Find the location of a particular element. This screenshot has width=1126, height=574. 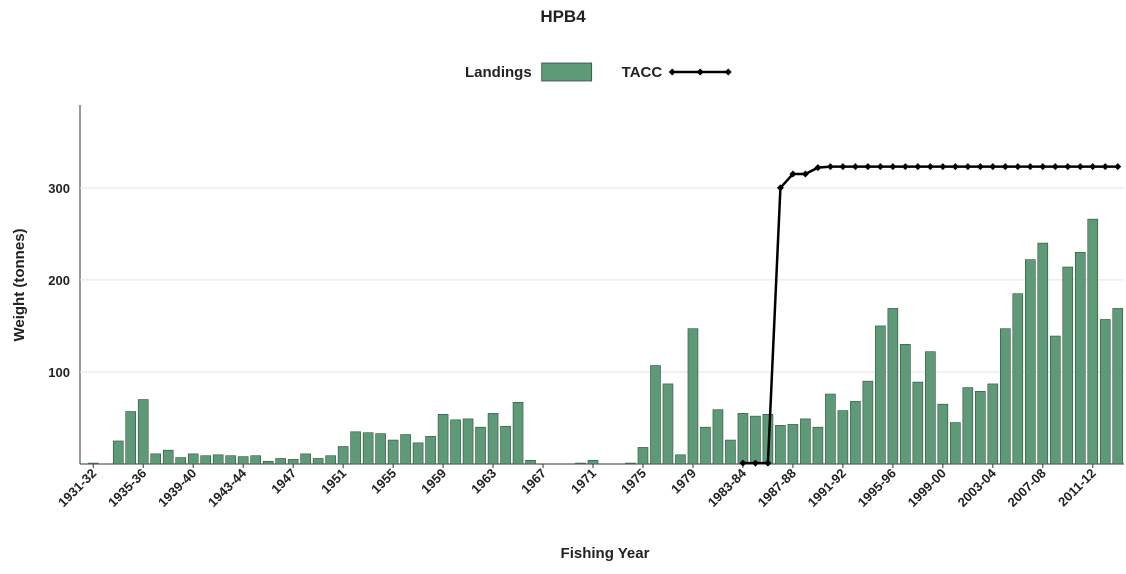

x-tick-label: 1983-84 is located at coordinates (727, 487).